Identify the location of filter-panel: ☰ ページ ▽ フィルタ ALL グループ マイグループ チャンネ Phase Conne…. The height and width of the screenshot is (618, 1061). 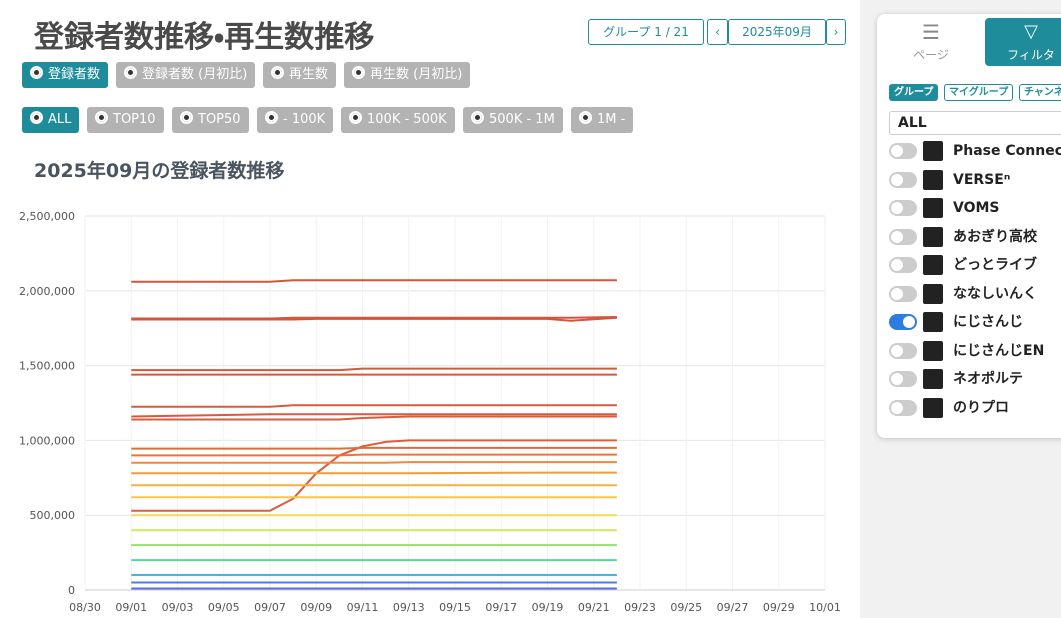
(969, 226).